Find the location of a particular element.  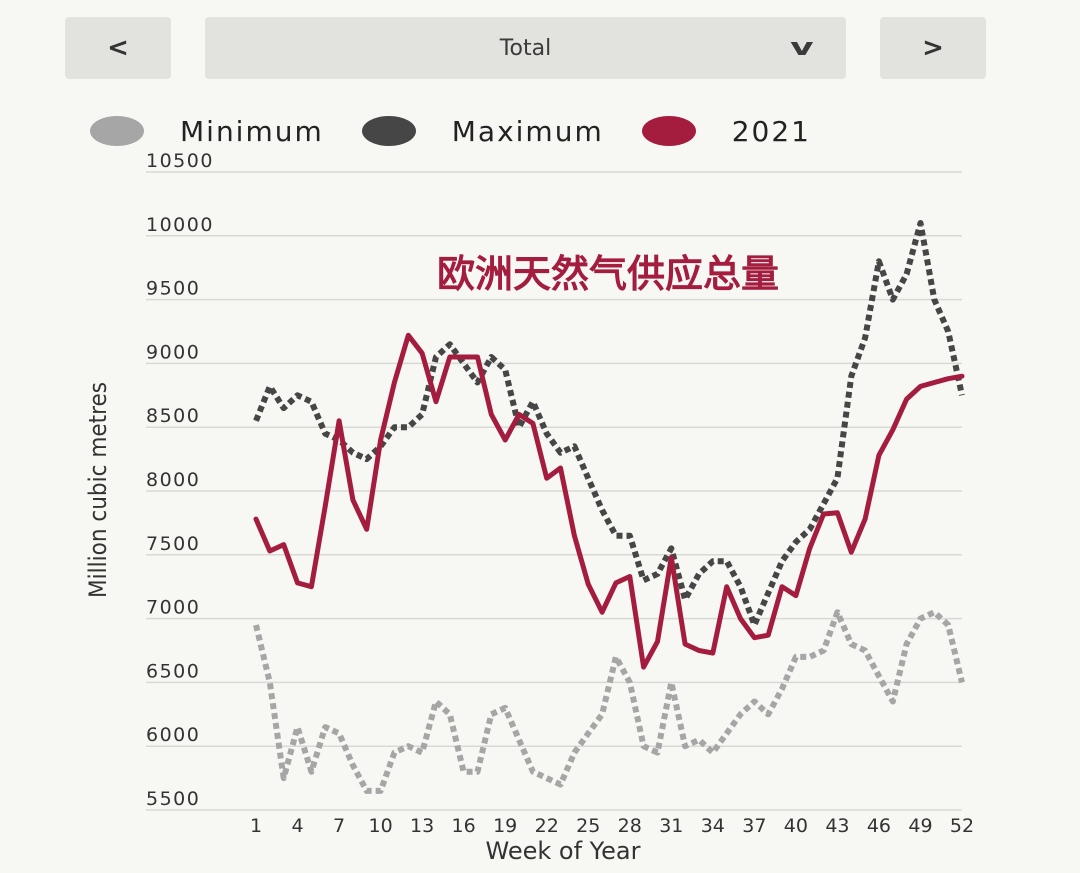

x-tick-1: 1 is located at coordinates (256, 826).